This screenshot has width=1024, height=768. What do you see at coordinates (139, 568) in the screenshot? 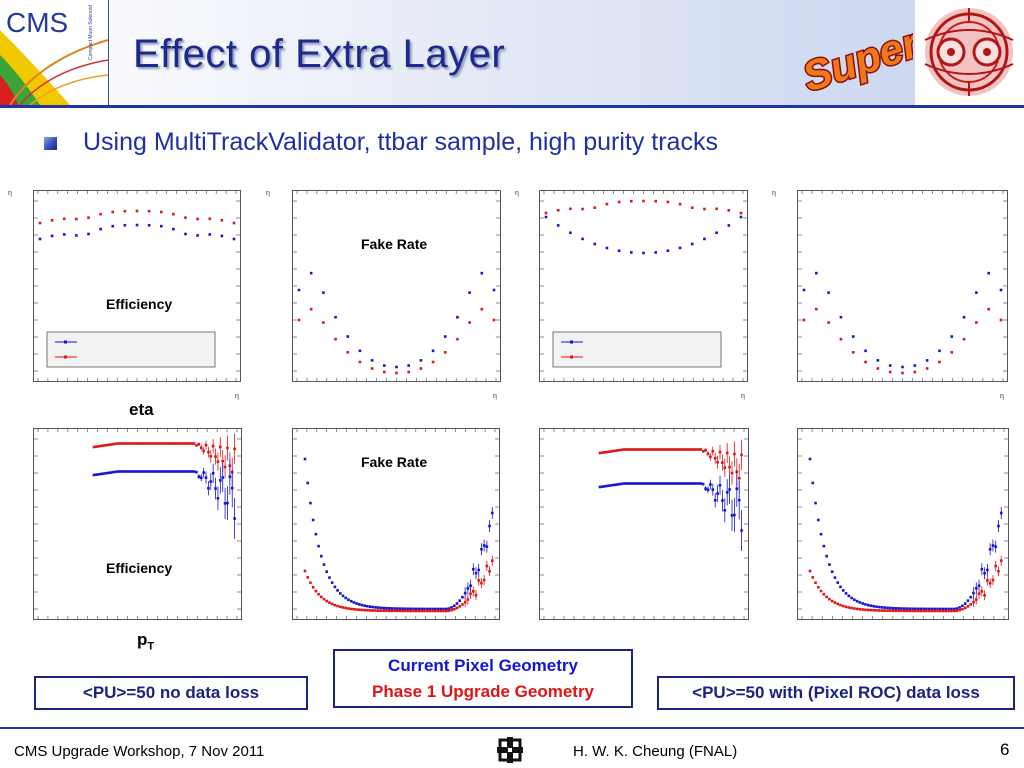
I see `efficiency-label-pt: Efficiency` at bounding box center [139, 568].